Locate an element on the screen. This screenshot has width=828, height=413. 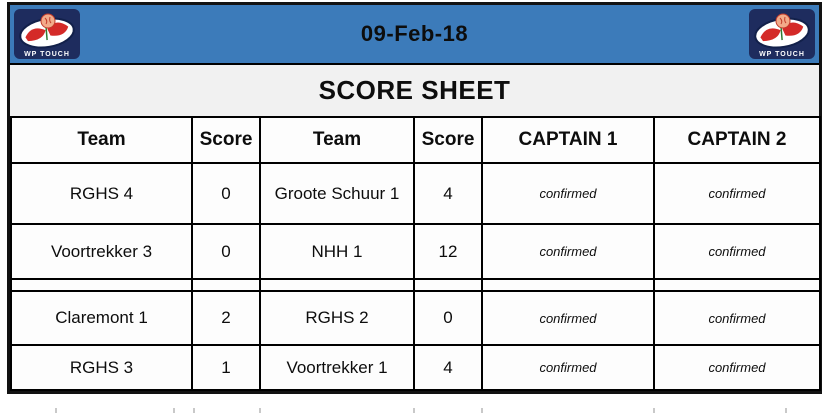
team1-cell: RGHS 4 is located at coordinates (101, 193).